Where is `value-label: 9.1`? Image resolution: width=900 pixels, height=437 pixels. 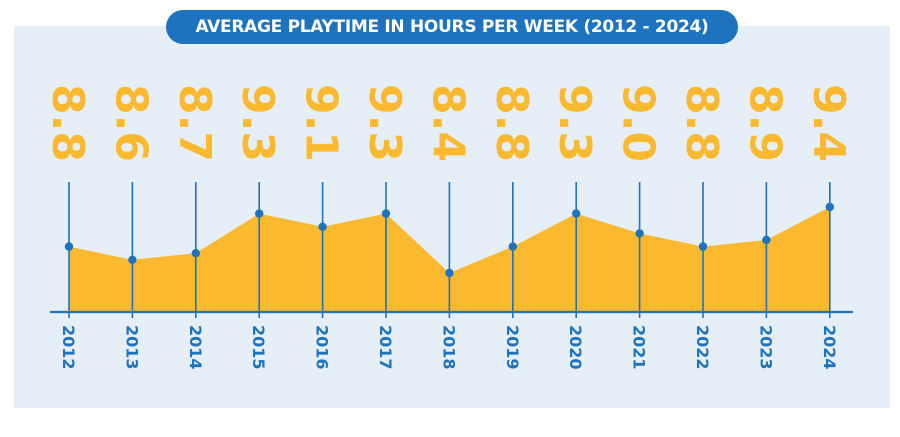
value-label: 9.1 is located at coordinates (321, 123).